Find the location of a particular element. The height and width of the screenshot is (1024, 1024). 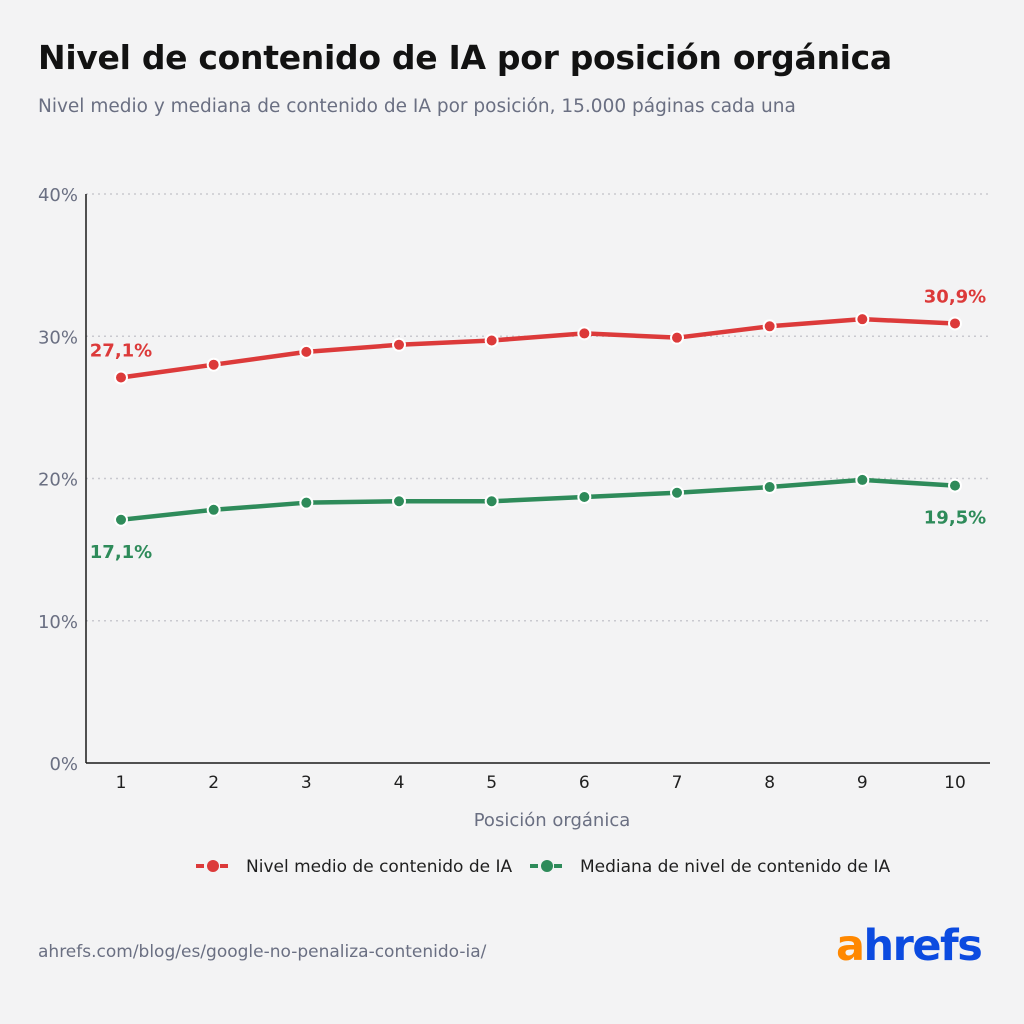

y-tick-label: 10% is located at coordinates (58, 622).